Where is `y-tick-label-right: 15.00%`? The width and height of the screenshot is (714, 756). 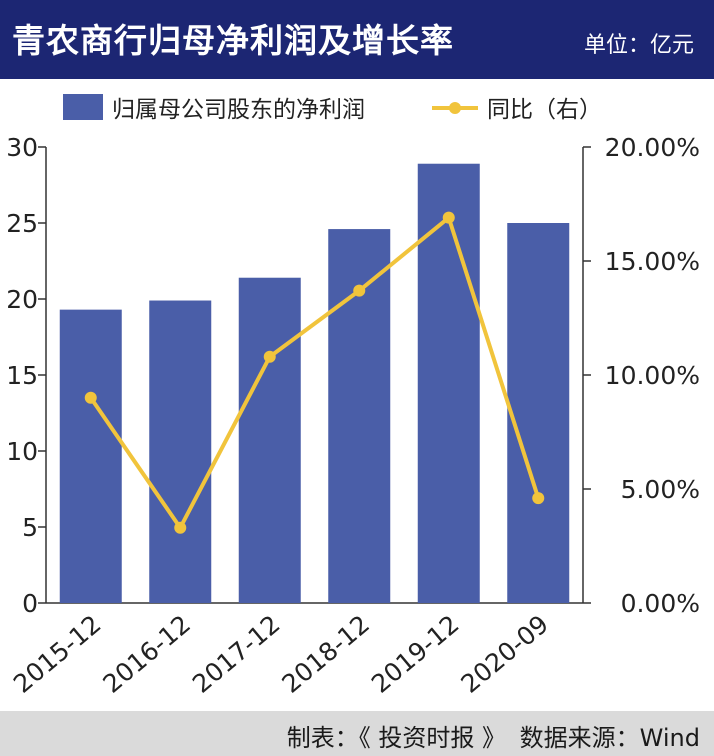
y-tick-label-right: 15.00% is located at coordinates (652, 261).